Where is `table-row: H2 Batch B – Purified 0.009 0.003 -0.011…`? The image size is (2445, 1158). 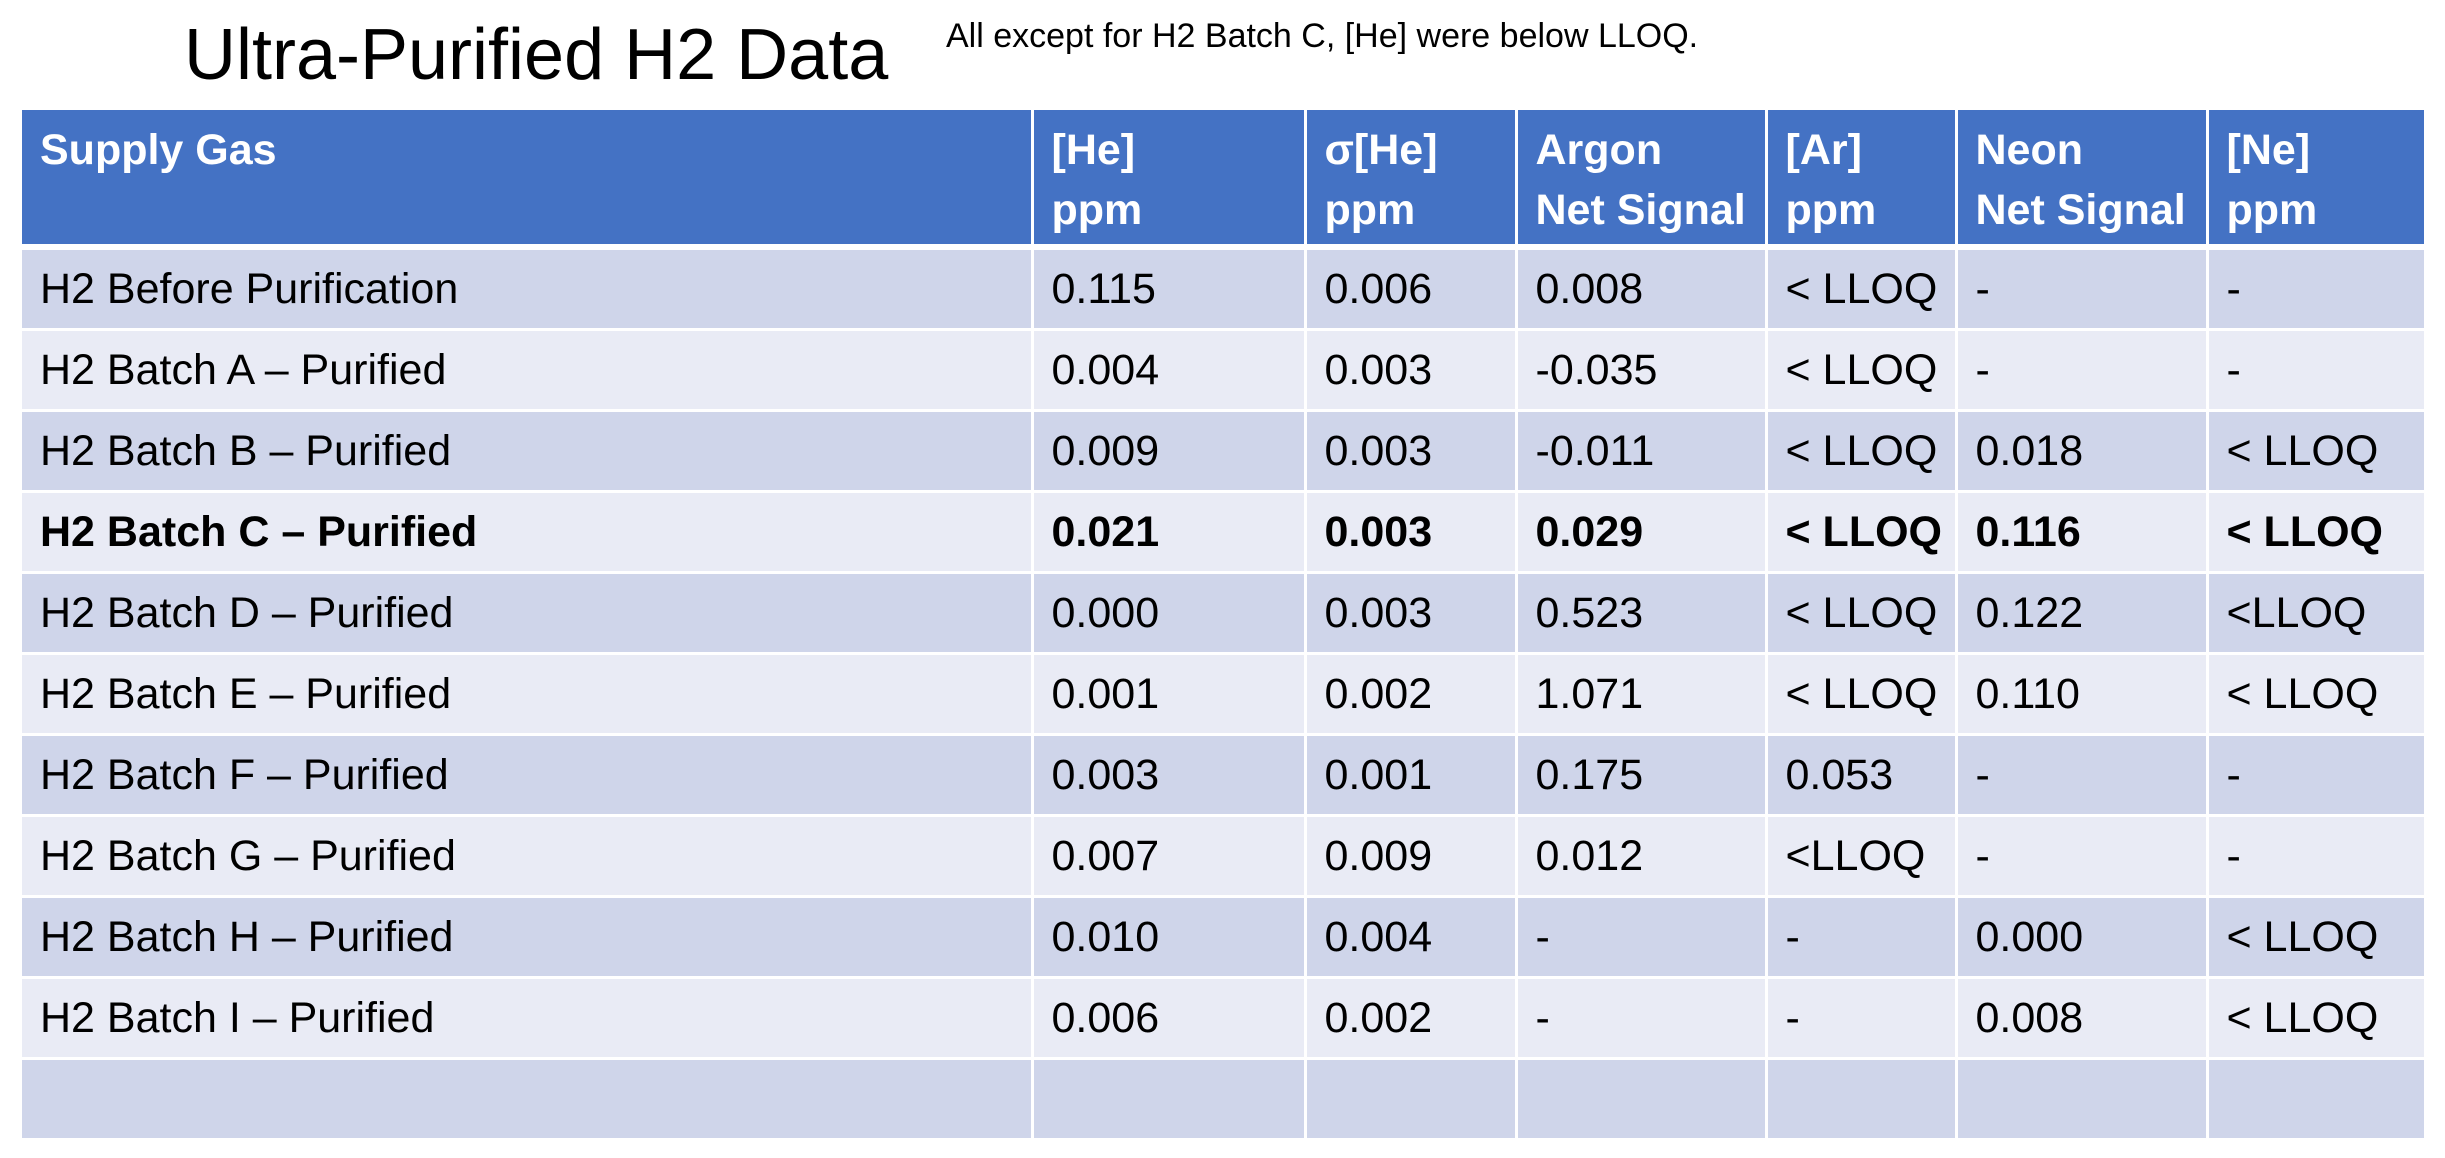
table-row: H2 Batch B – Purified 0.009 0.003 -0.011… is located at coordinates (1223, 451).